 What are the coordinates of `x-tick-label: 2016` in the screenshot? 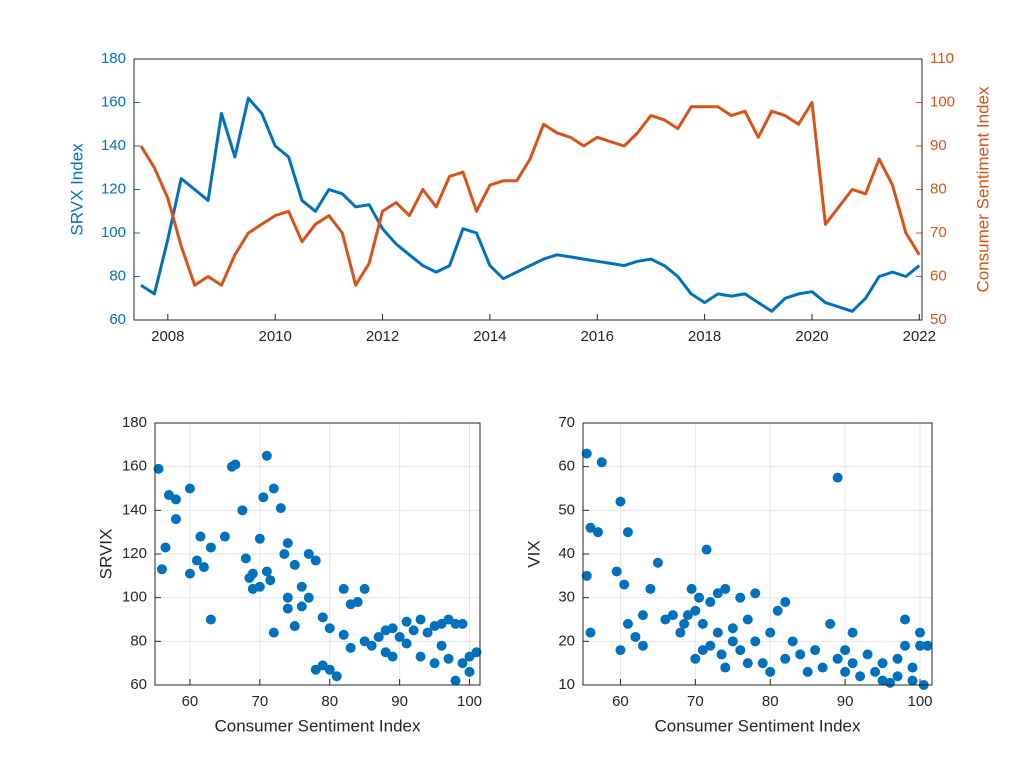 It's located at (597, 336).